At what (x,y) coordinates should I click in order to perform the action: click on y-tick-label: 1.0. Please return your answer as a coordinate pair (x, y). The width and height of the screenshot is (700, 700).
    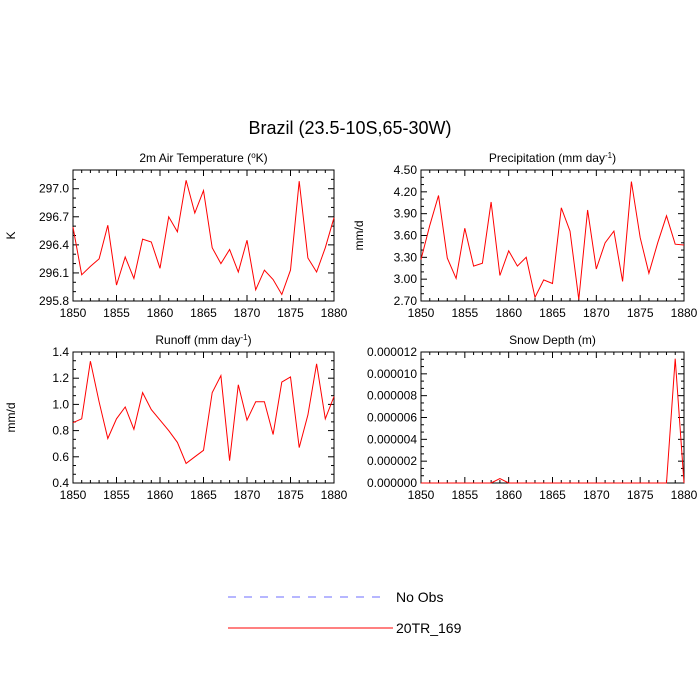
    Looking at the image, I should click on (60, 404).